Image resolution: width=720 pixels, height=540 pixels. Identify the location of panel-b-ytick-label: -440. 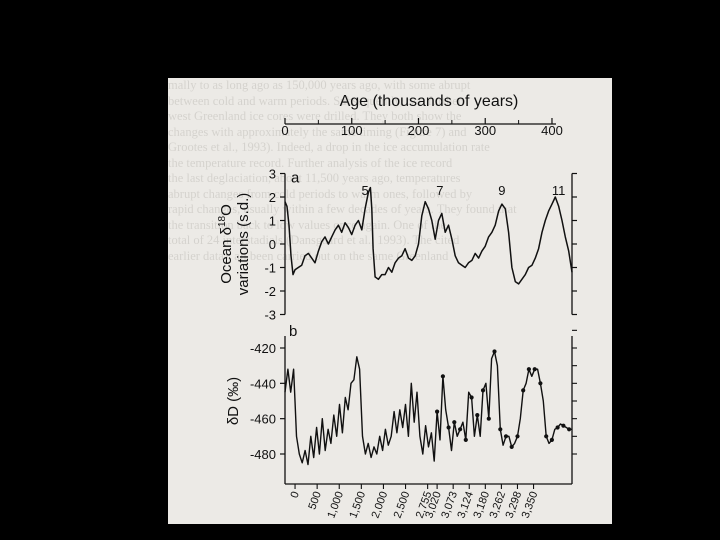
(263, 383).